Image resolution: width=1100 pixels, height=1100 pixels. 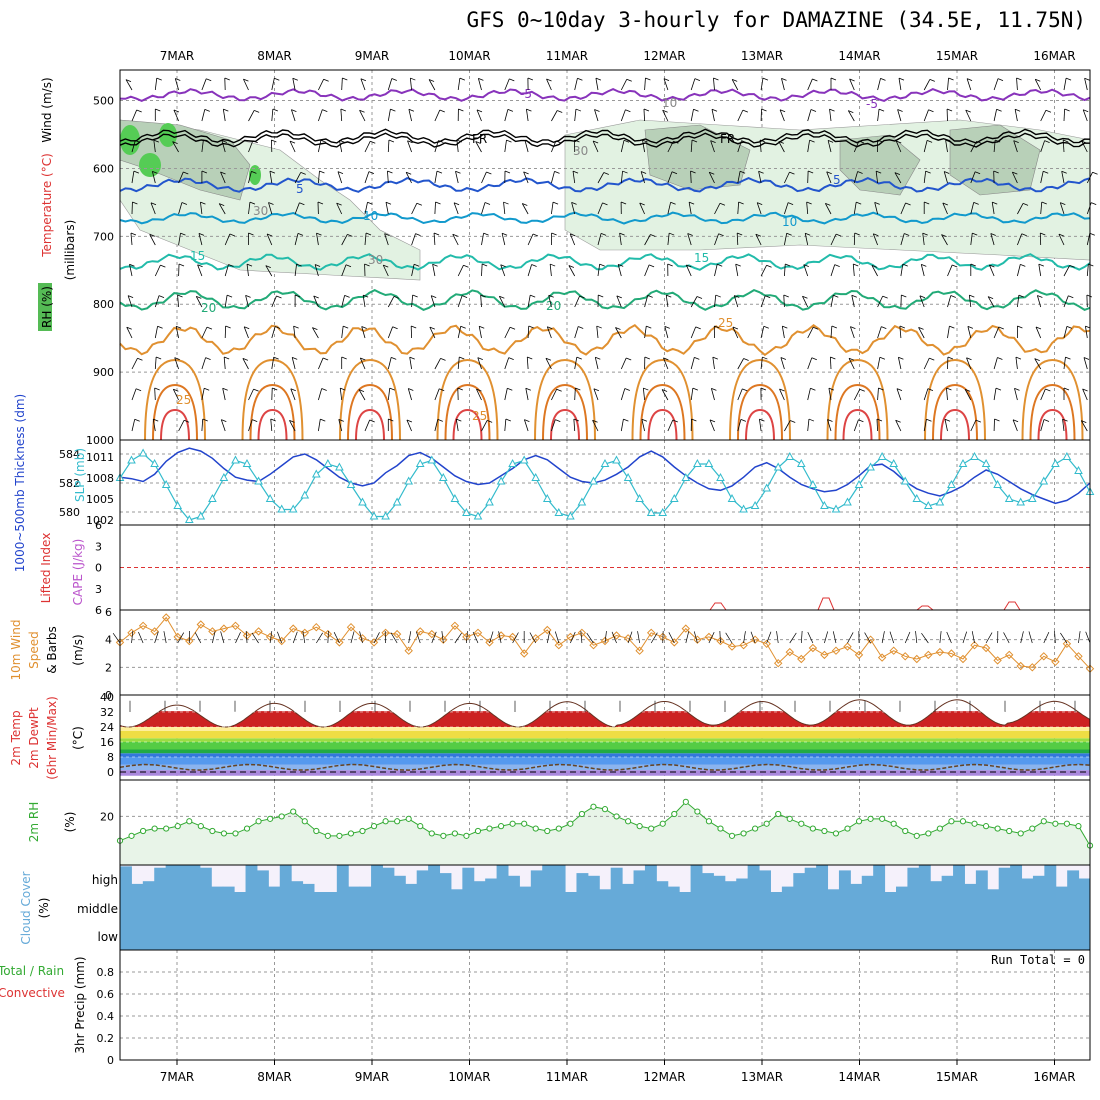 I want to click on date-label-top: 15MAR, so click(x=957, y=56).